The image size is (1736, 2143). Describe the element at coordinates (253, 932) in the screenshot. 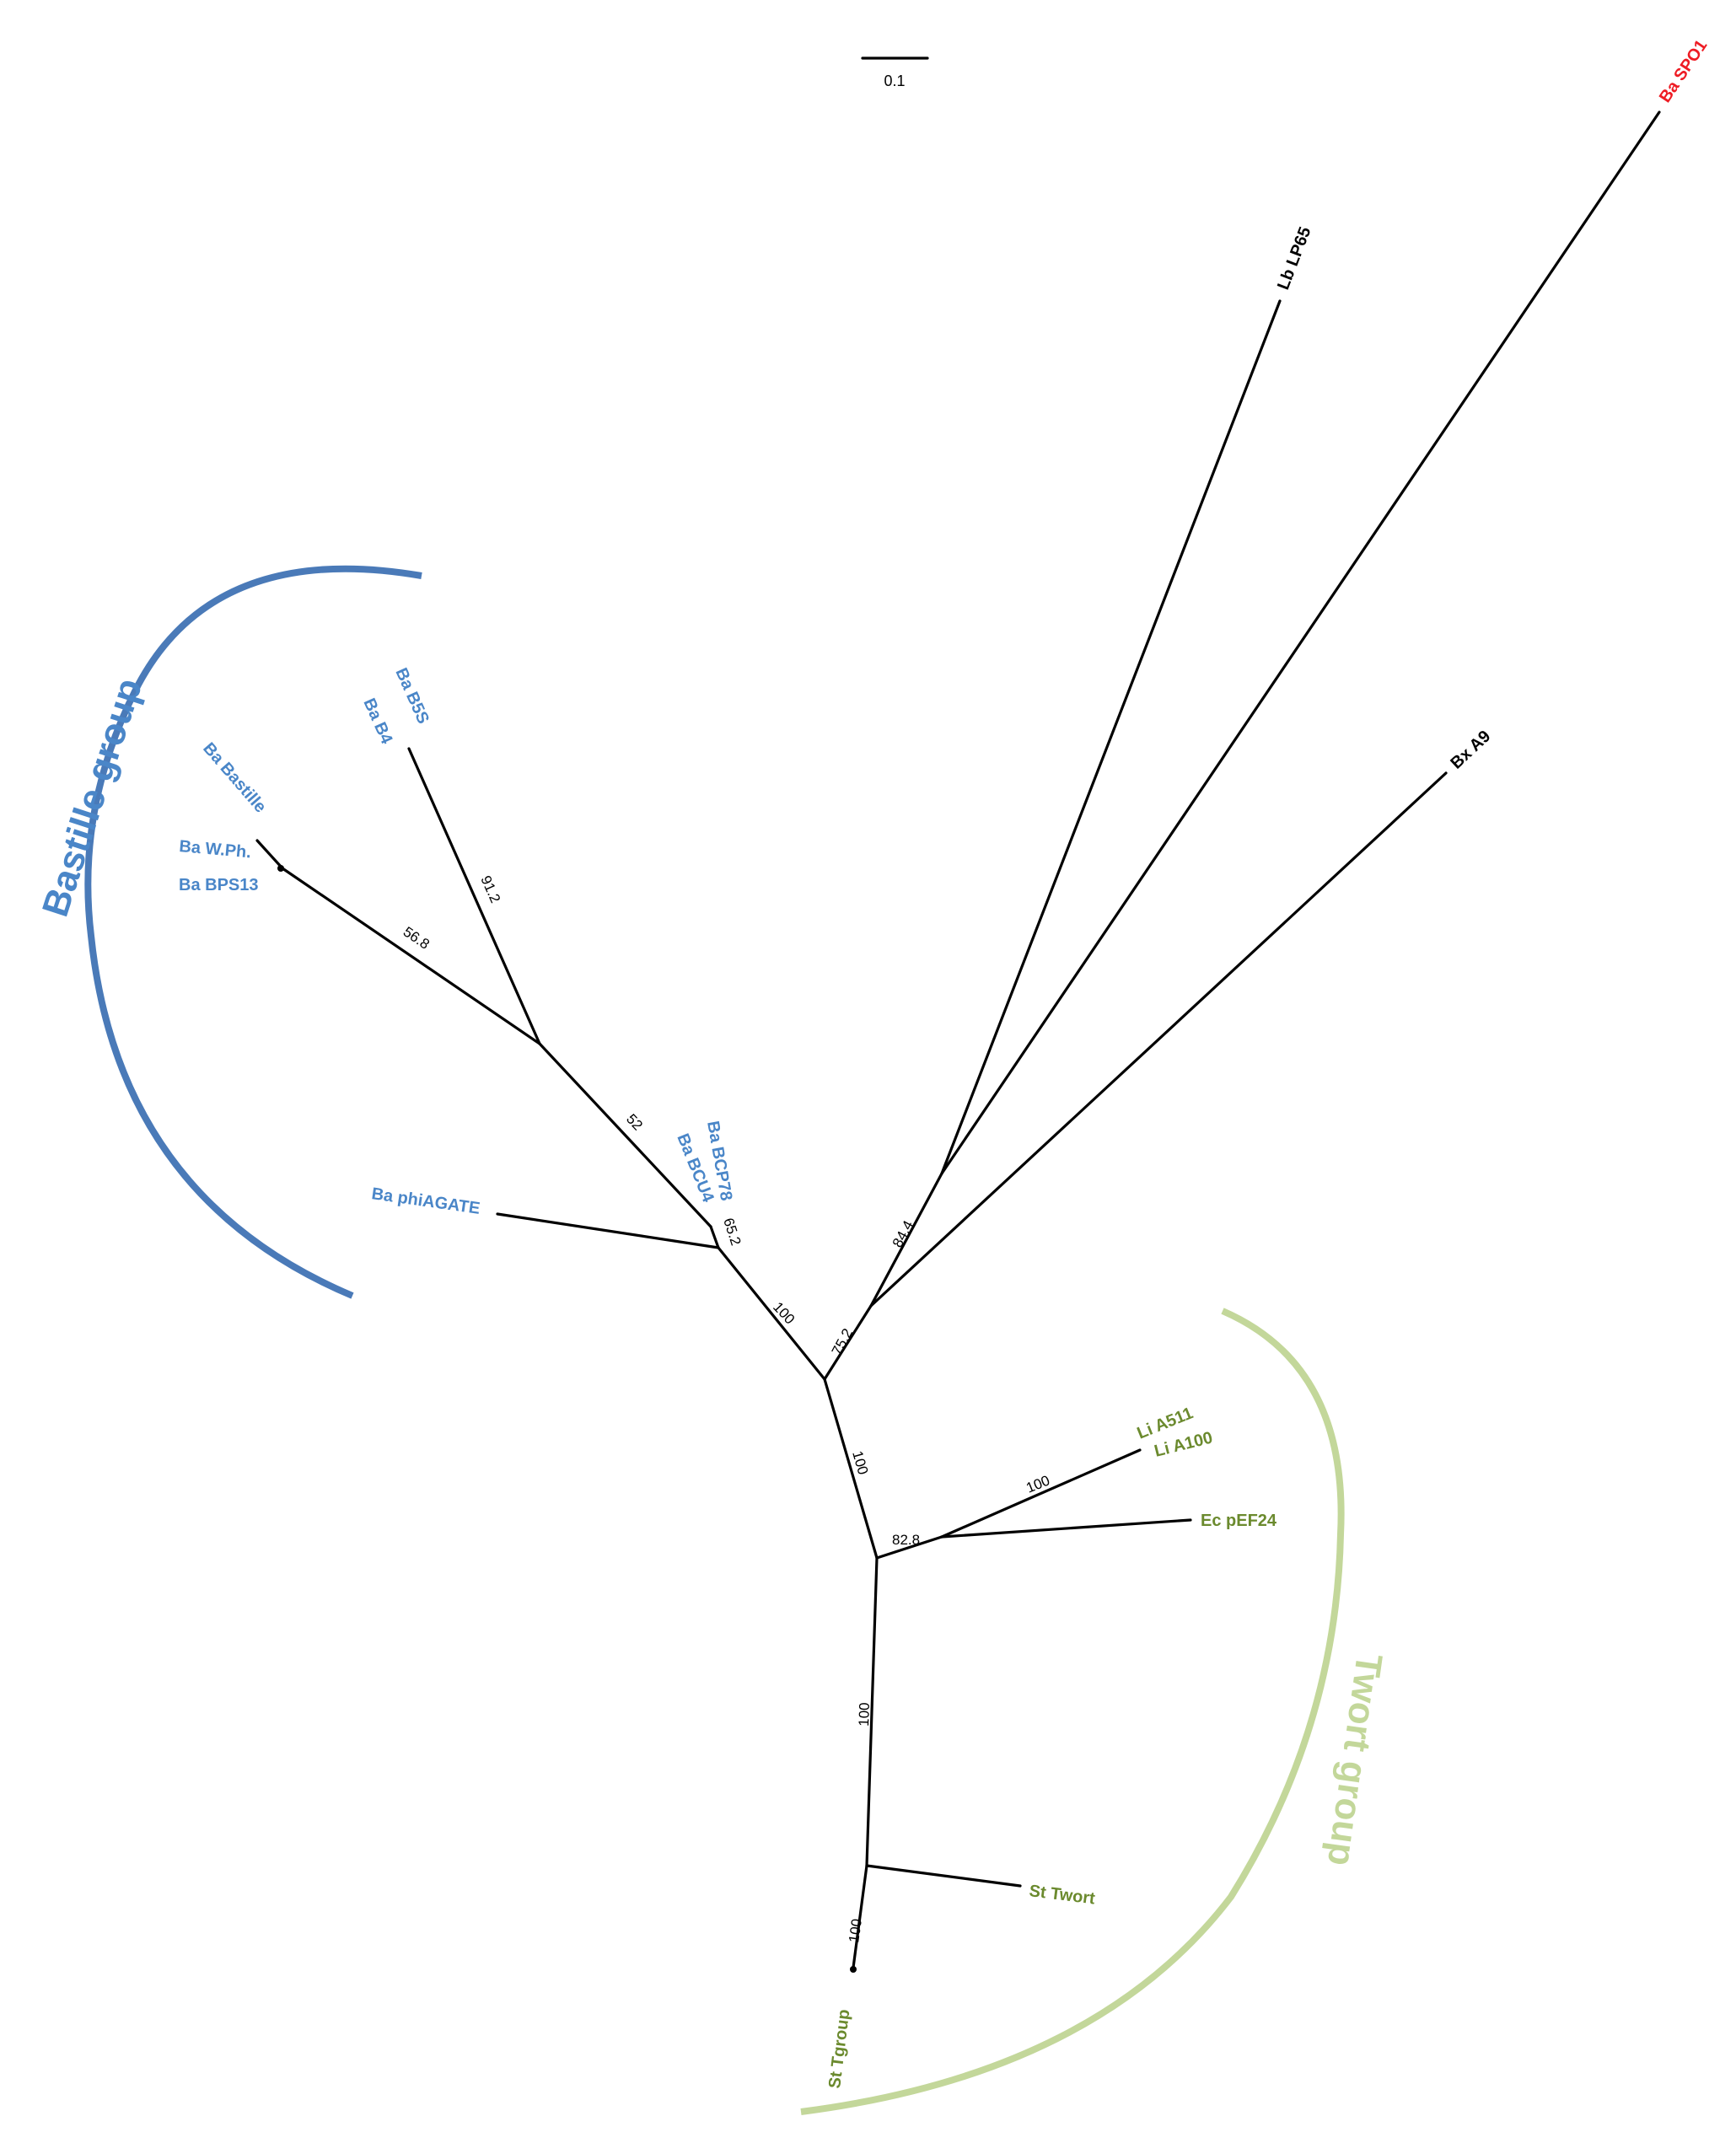

I see `bastille-group-arc` at that location.